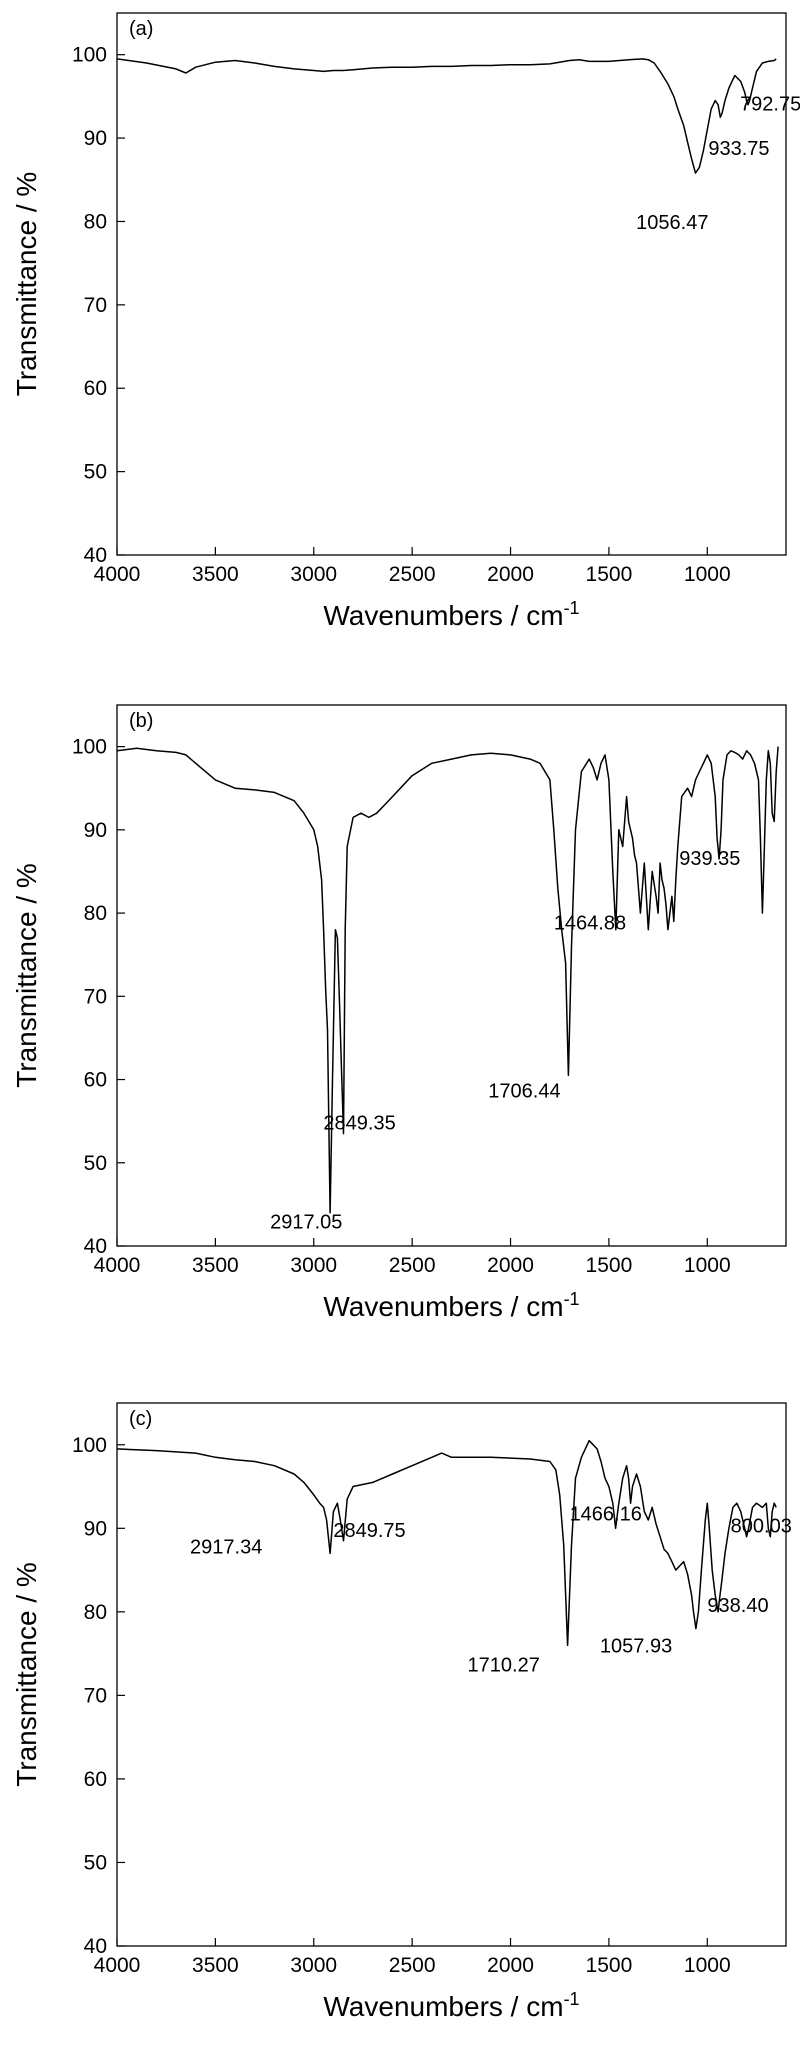 The width and height of the screenshot is (800, 2053). What do you see at coordinates (709, 859) in the screenshot?
I see `peak-annotation: 939.35` at bounding box center [709, 859].